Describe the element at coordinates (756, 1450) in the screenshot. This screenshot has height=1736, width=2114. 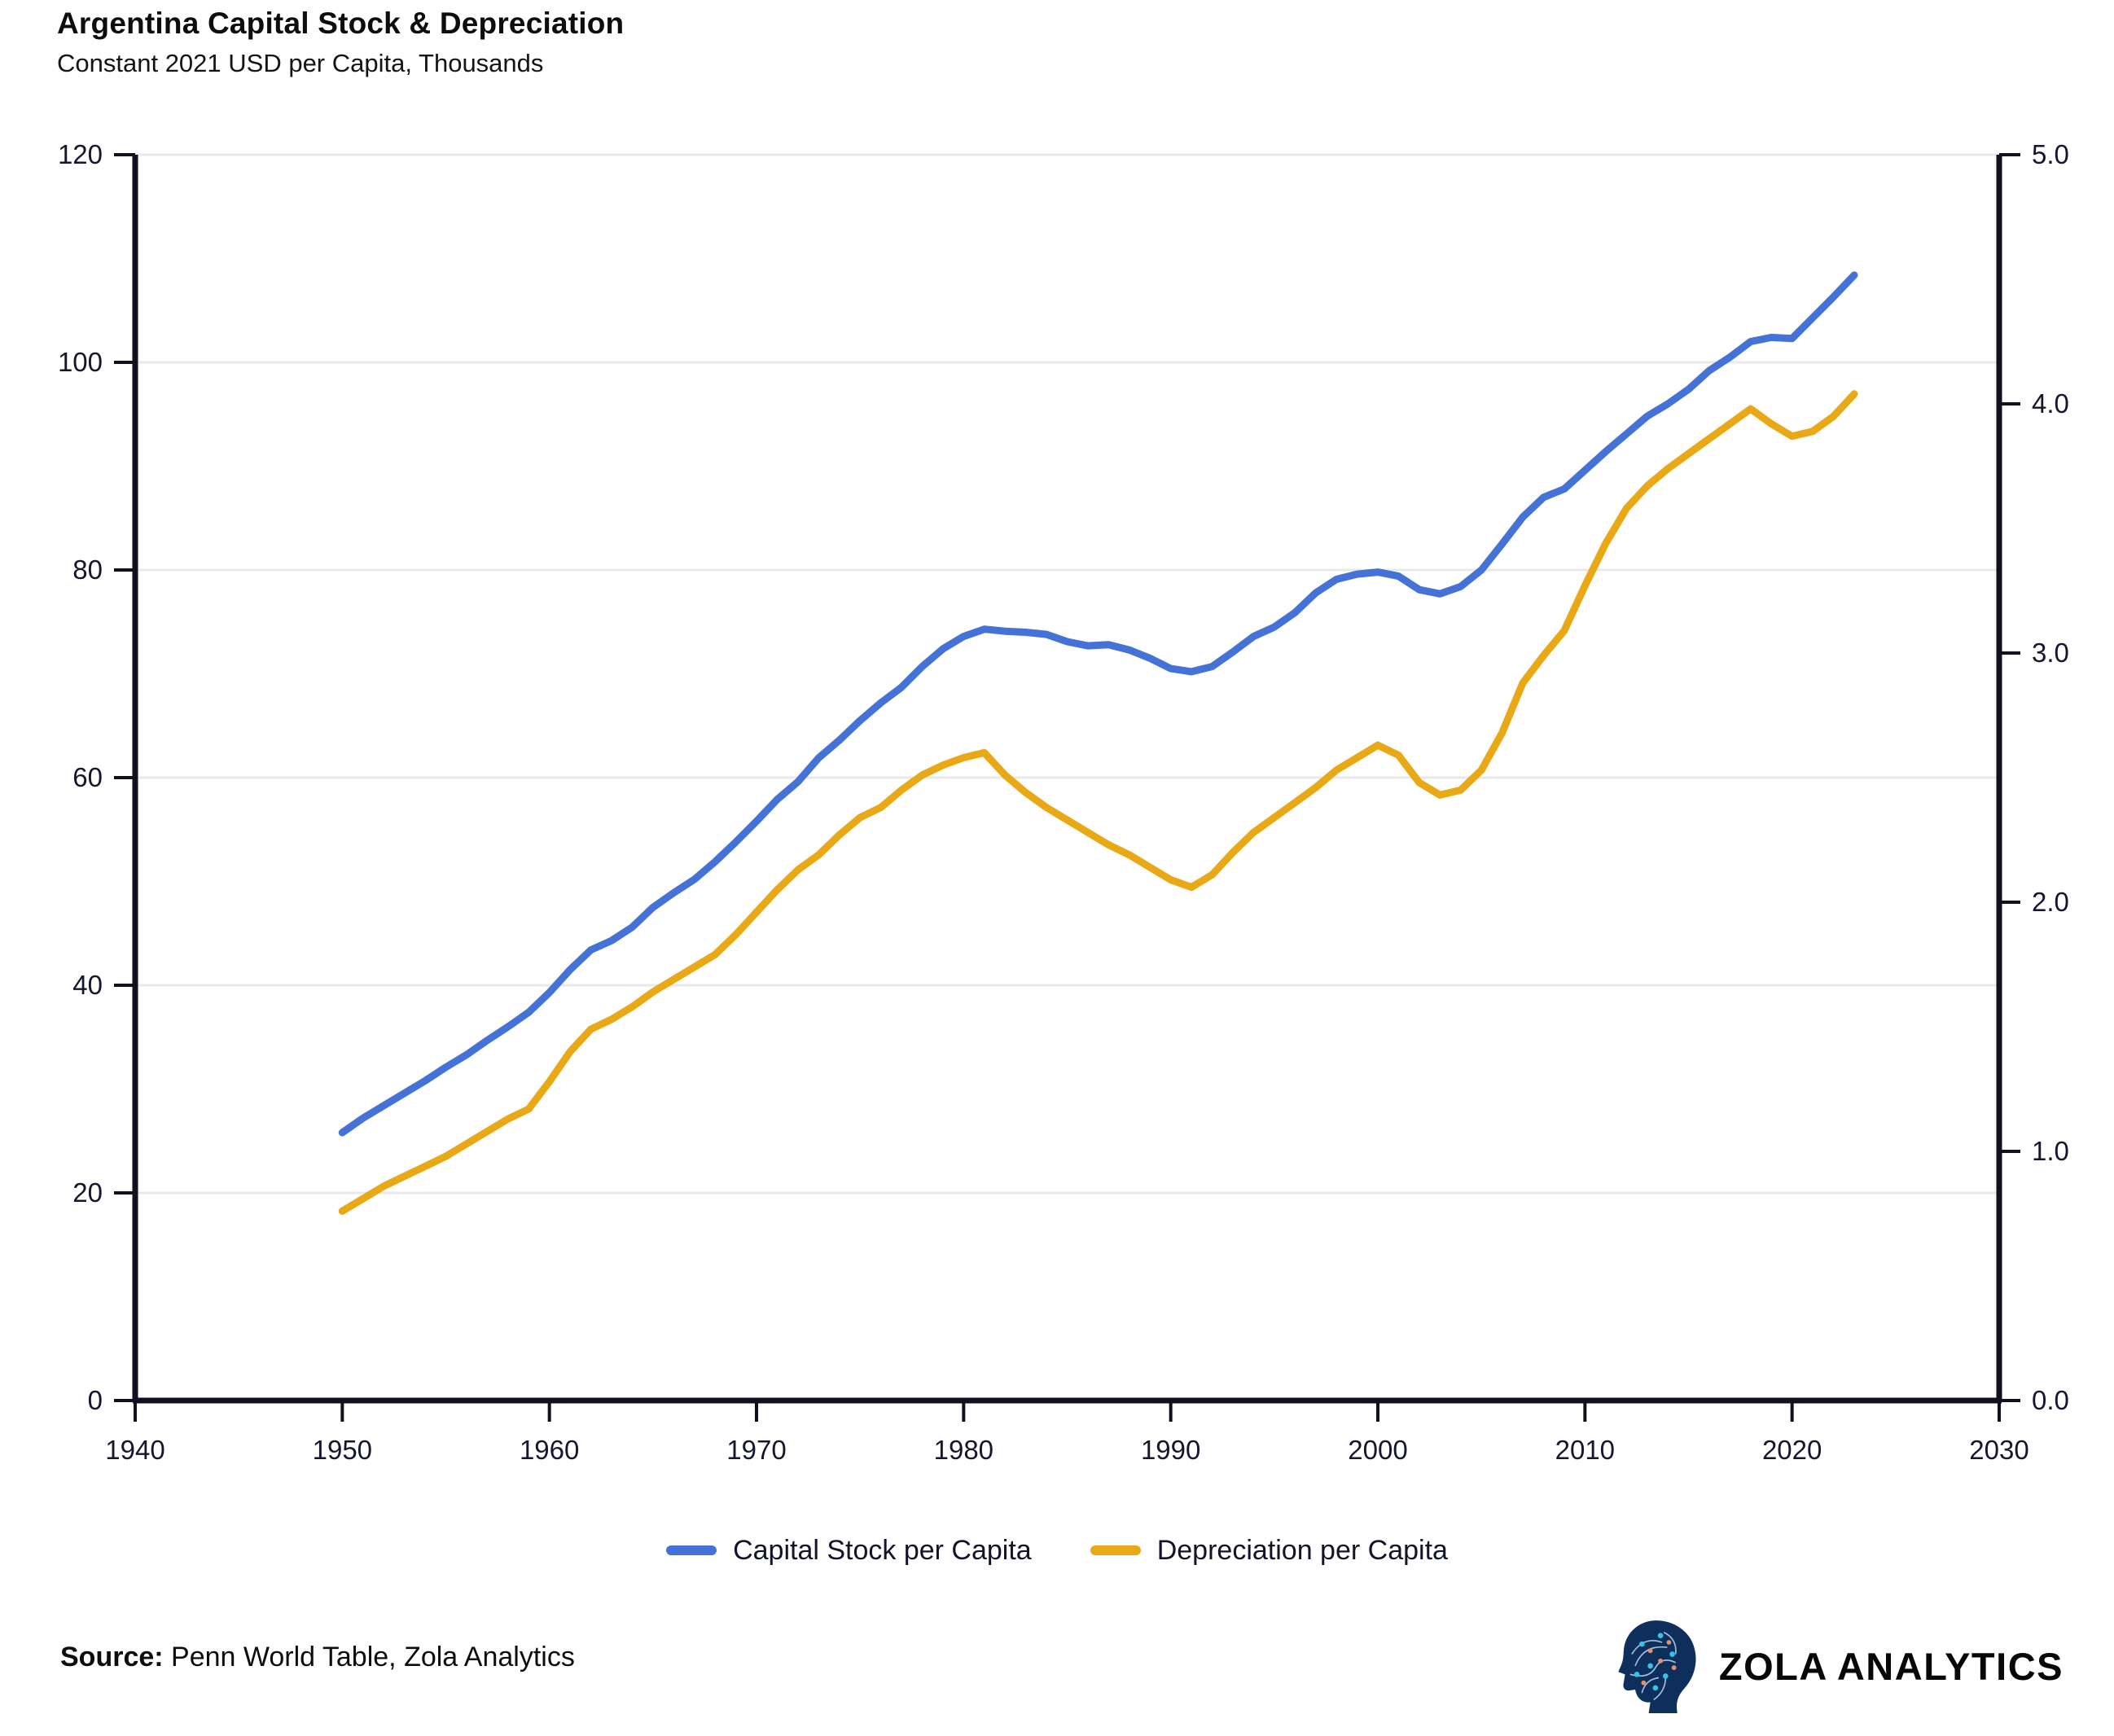
I see `x-tick-label: 1970` at that location.